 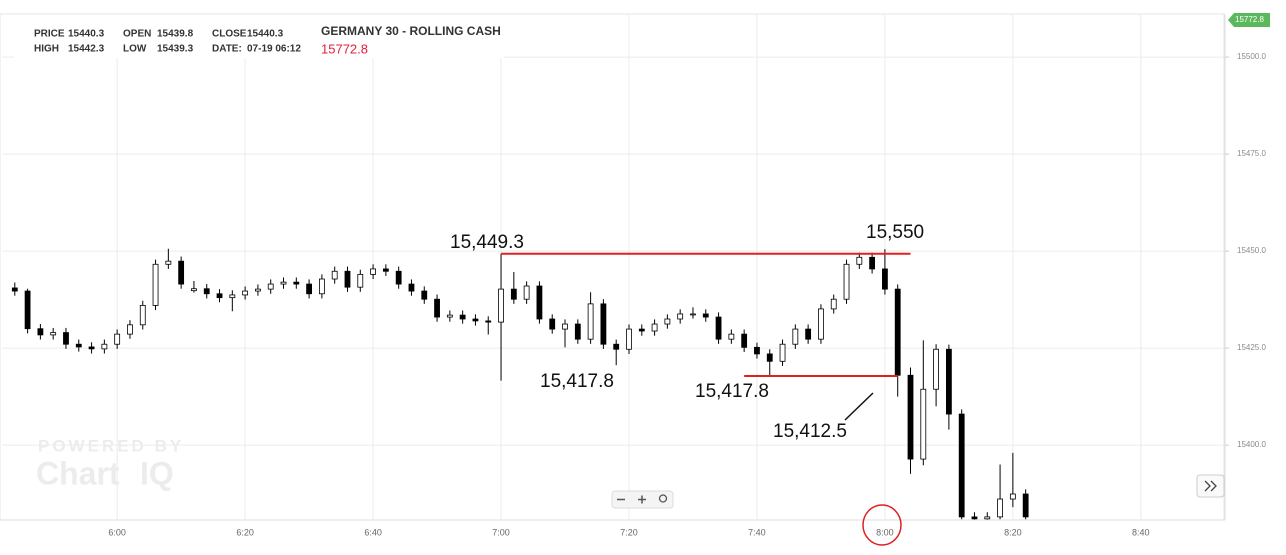 I want to click on x-tick-label: 8:00, so click(x=885, y=532).